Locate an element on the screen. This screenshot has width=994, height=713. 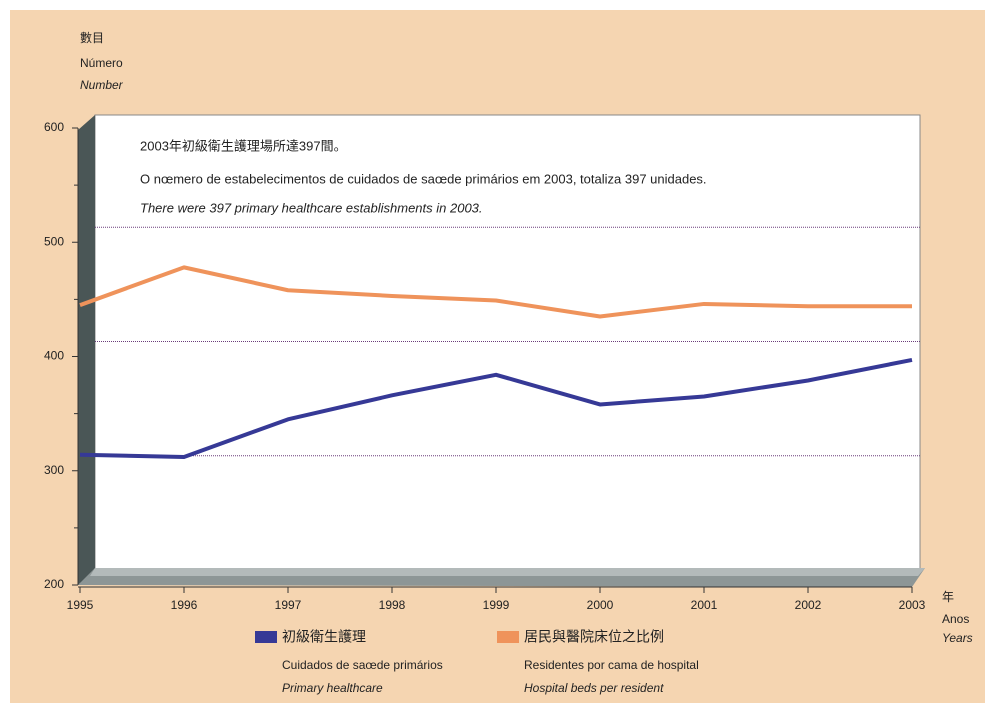
legend-label: 初級衛生護理 is located at coordinates (324, 637).